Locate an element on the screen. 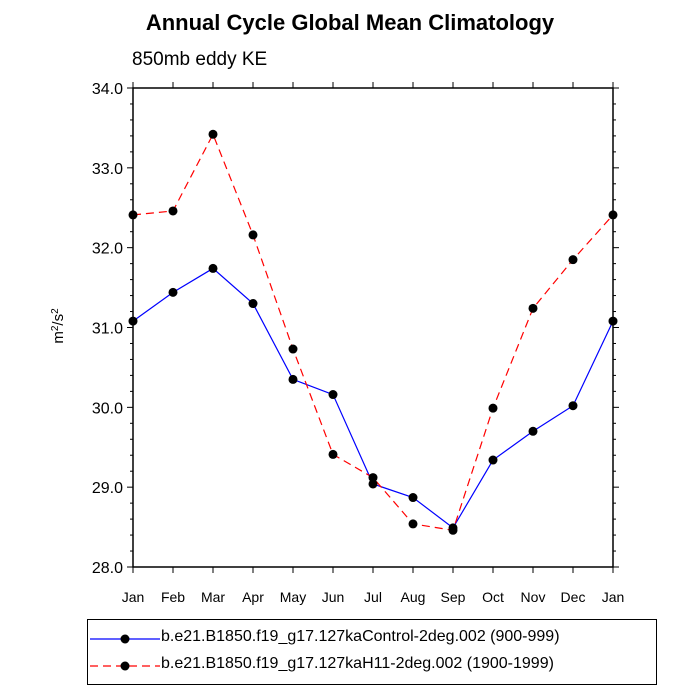  x-tick-label: Feb is located at coordinates (173, 597).